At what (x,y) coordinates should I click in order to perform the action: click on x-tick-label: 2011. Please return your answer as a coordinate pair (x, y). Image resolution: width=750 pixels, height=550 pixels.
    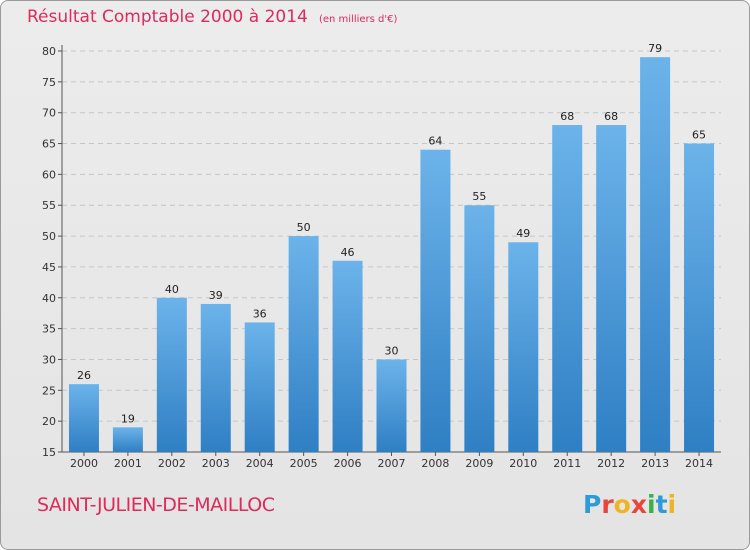
    Looking at the image, I should click on (567, 463).